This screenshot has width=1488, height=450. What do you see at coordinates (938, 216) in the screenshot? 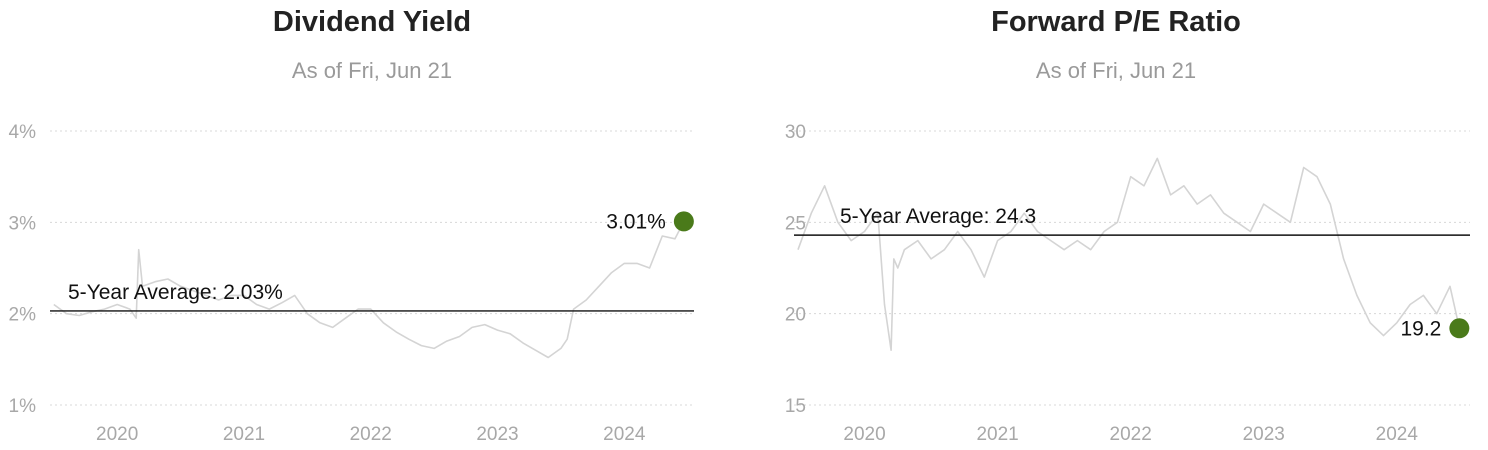
I see `average-label: 5-Year Average: 24.3` at bounding box center [938, 216].